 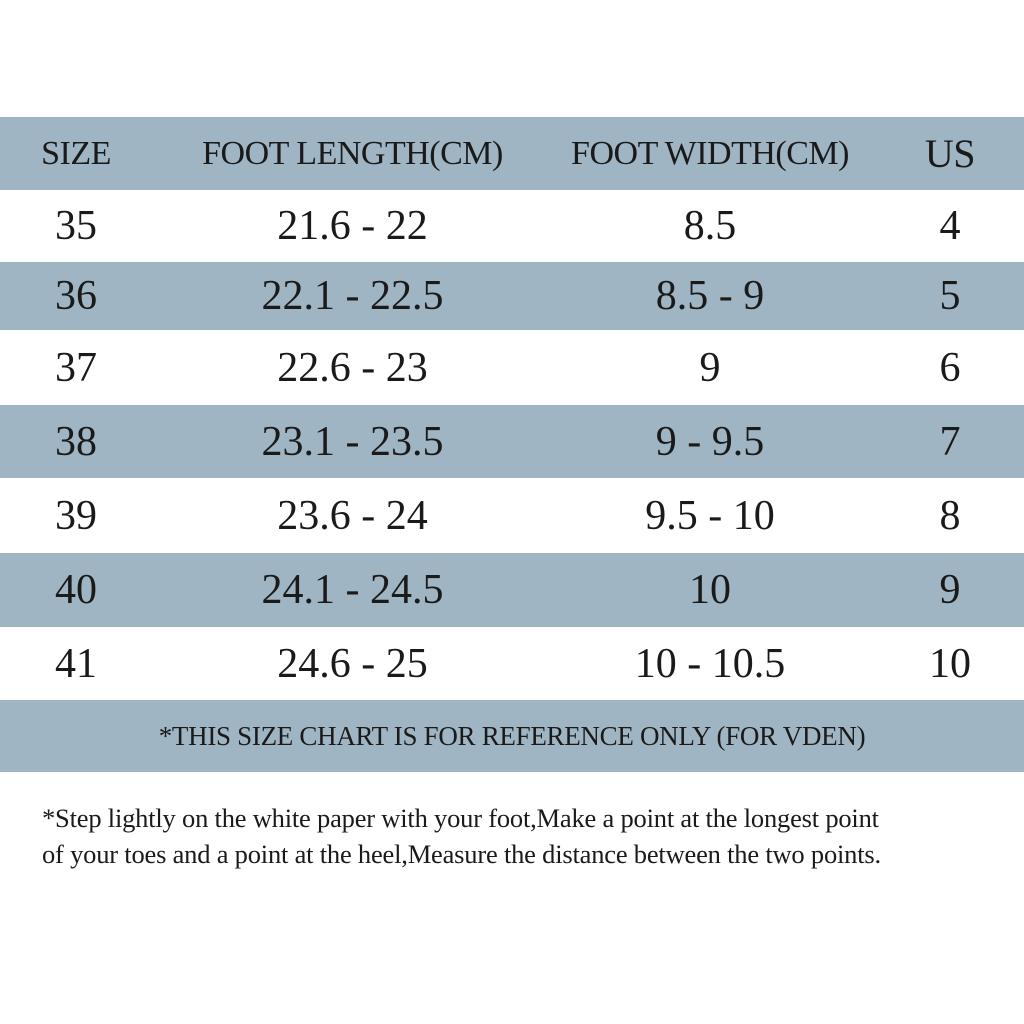 I want to click on header-foot-length: FOOT LENGTH(CM), so click(x=352, y=153).